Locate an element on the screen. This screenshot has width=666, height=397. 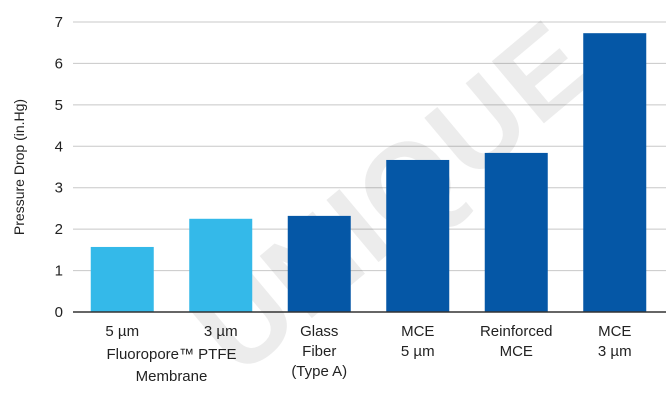
y-tick-label: 2 is located at coordinates (59, 229).